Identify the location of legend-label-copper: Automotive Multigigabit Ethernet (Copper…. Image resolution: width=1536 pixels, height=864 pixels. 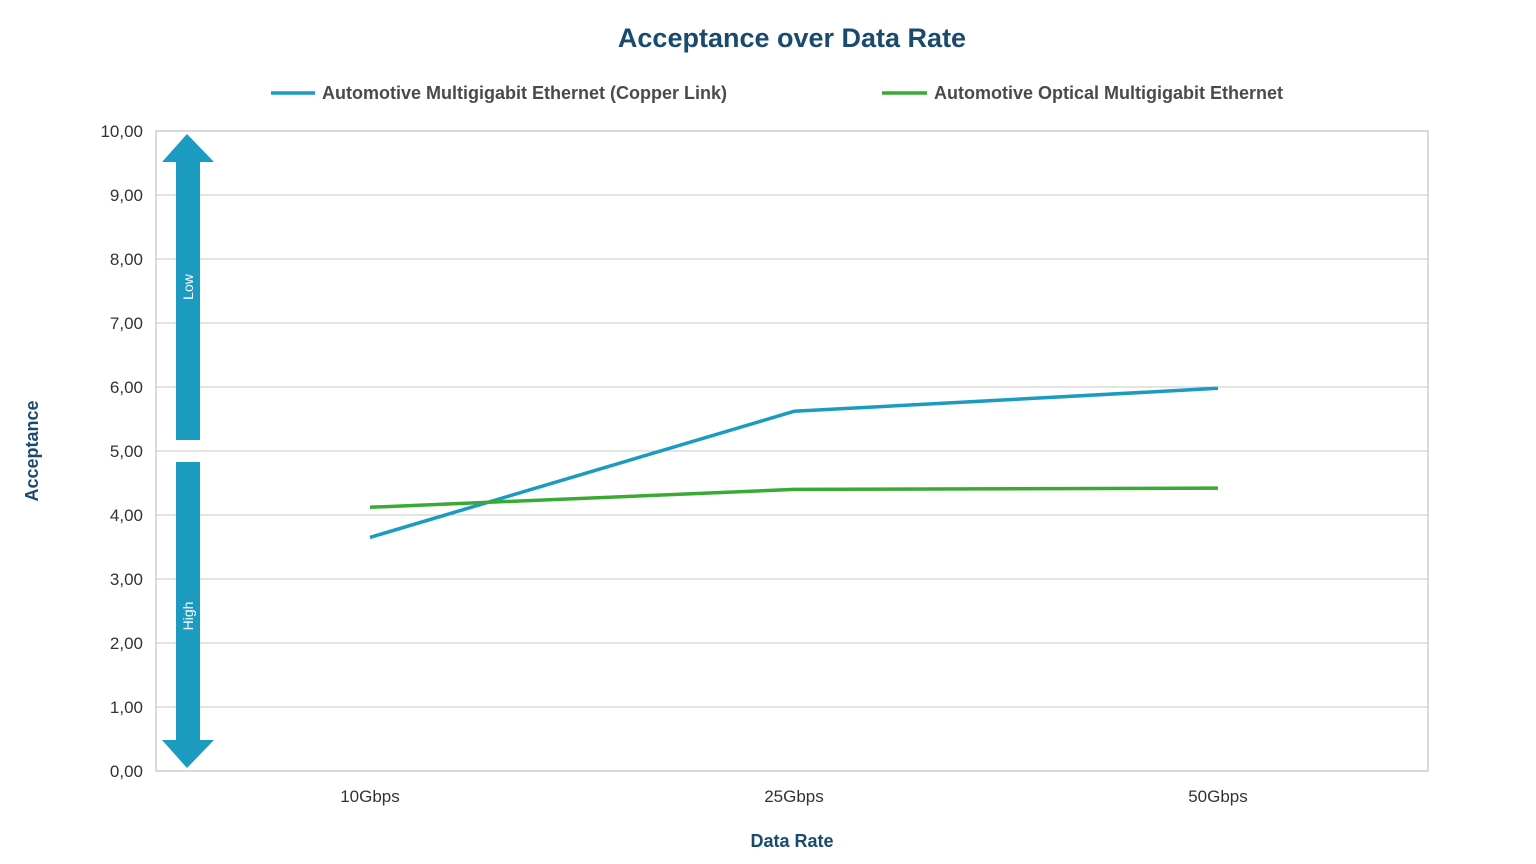
(524, 93).